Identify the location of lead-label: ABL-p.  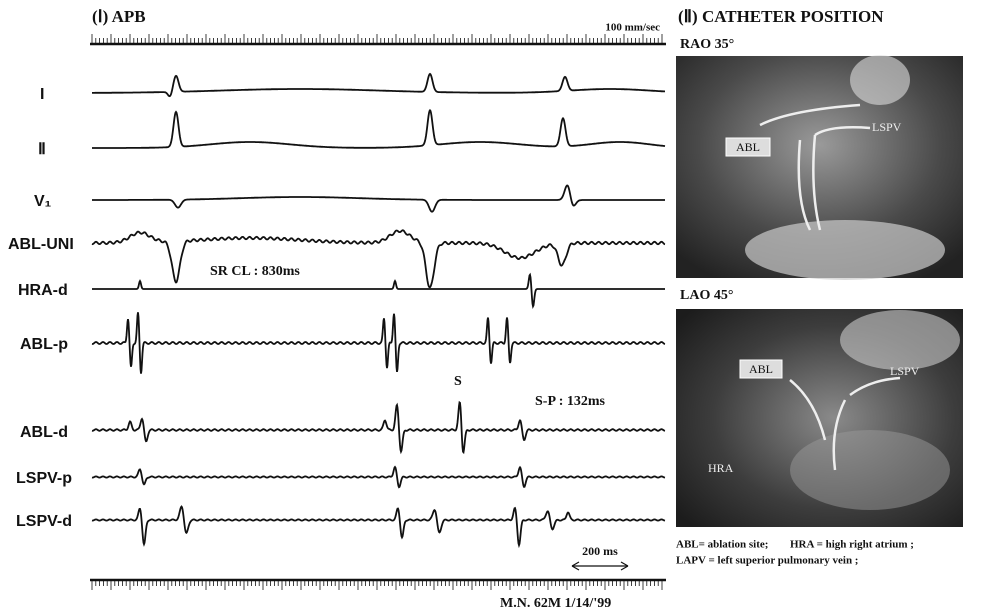
(44, 344).